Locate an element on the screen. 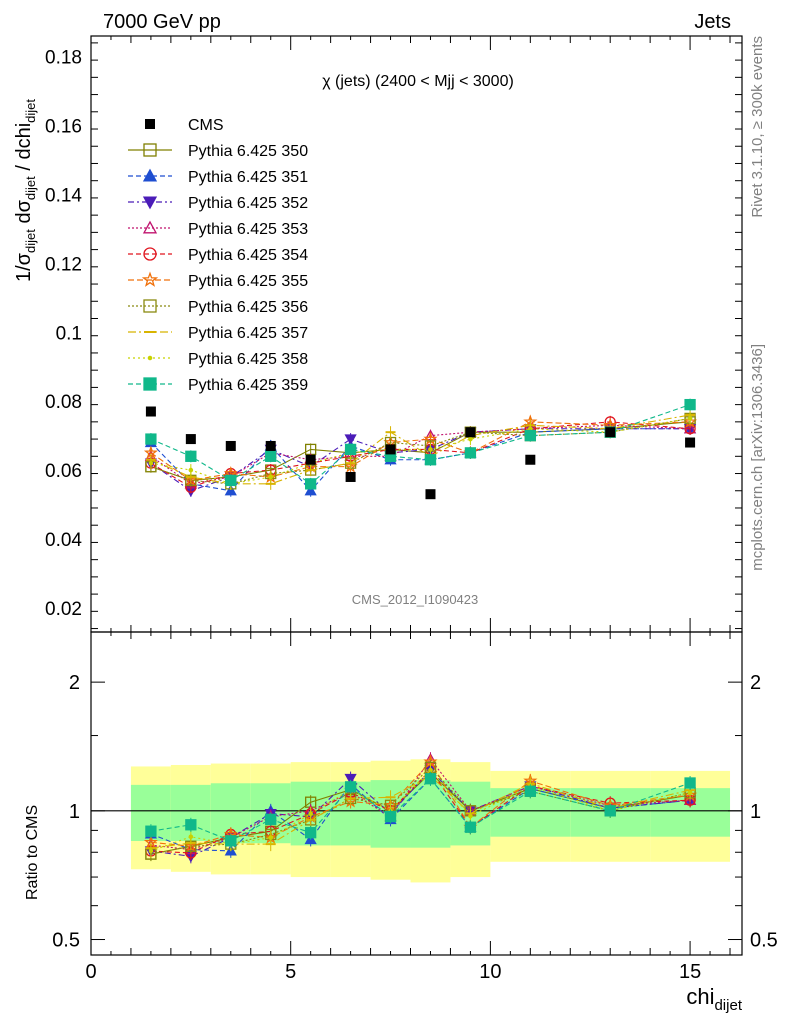 Image resolution: width=786 pixels, height=1024 pixels. band-inner is located at coordinates (430, 814).